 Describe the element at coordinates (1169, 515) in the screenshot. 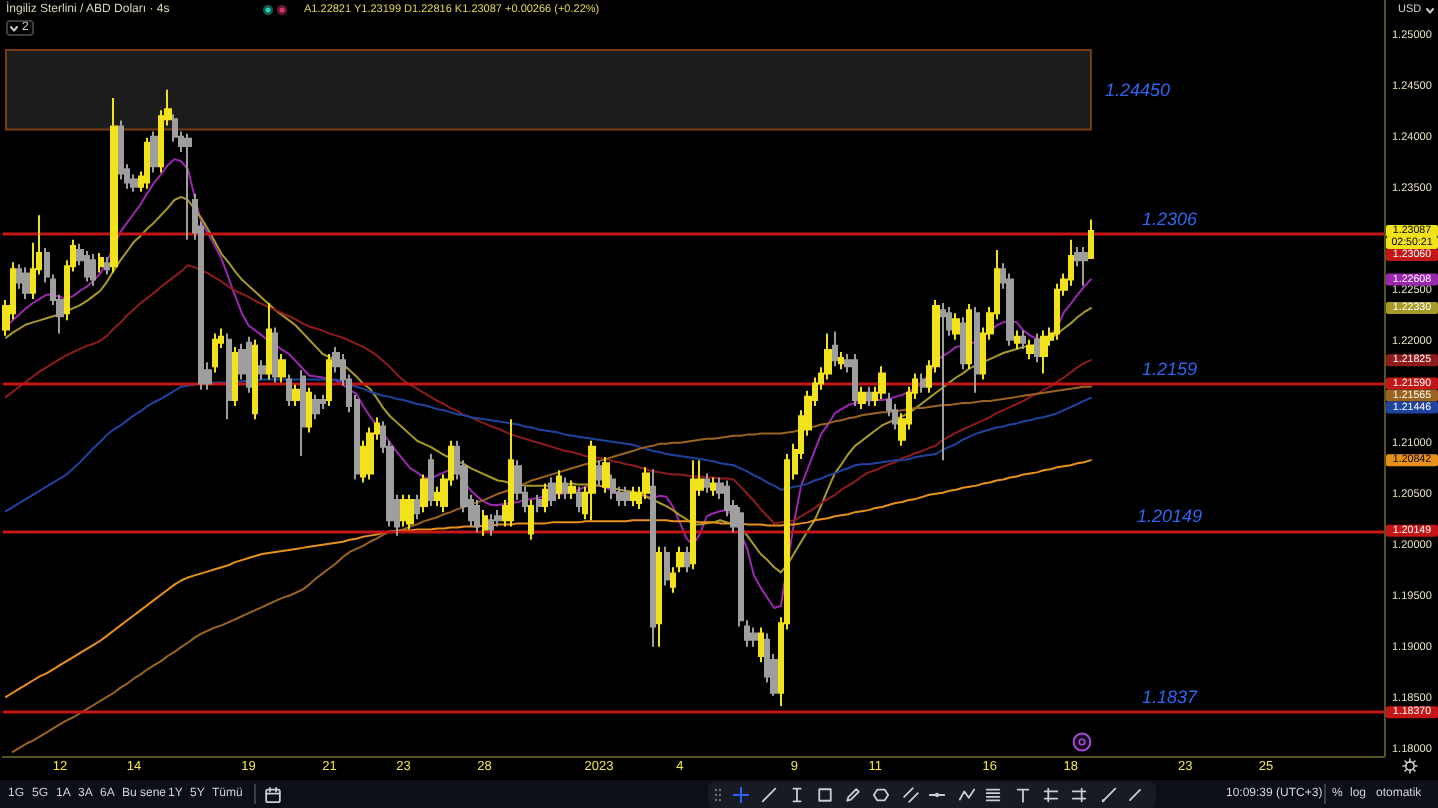

I see `ref-line-label: 1.20149` at that location.